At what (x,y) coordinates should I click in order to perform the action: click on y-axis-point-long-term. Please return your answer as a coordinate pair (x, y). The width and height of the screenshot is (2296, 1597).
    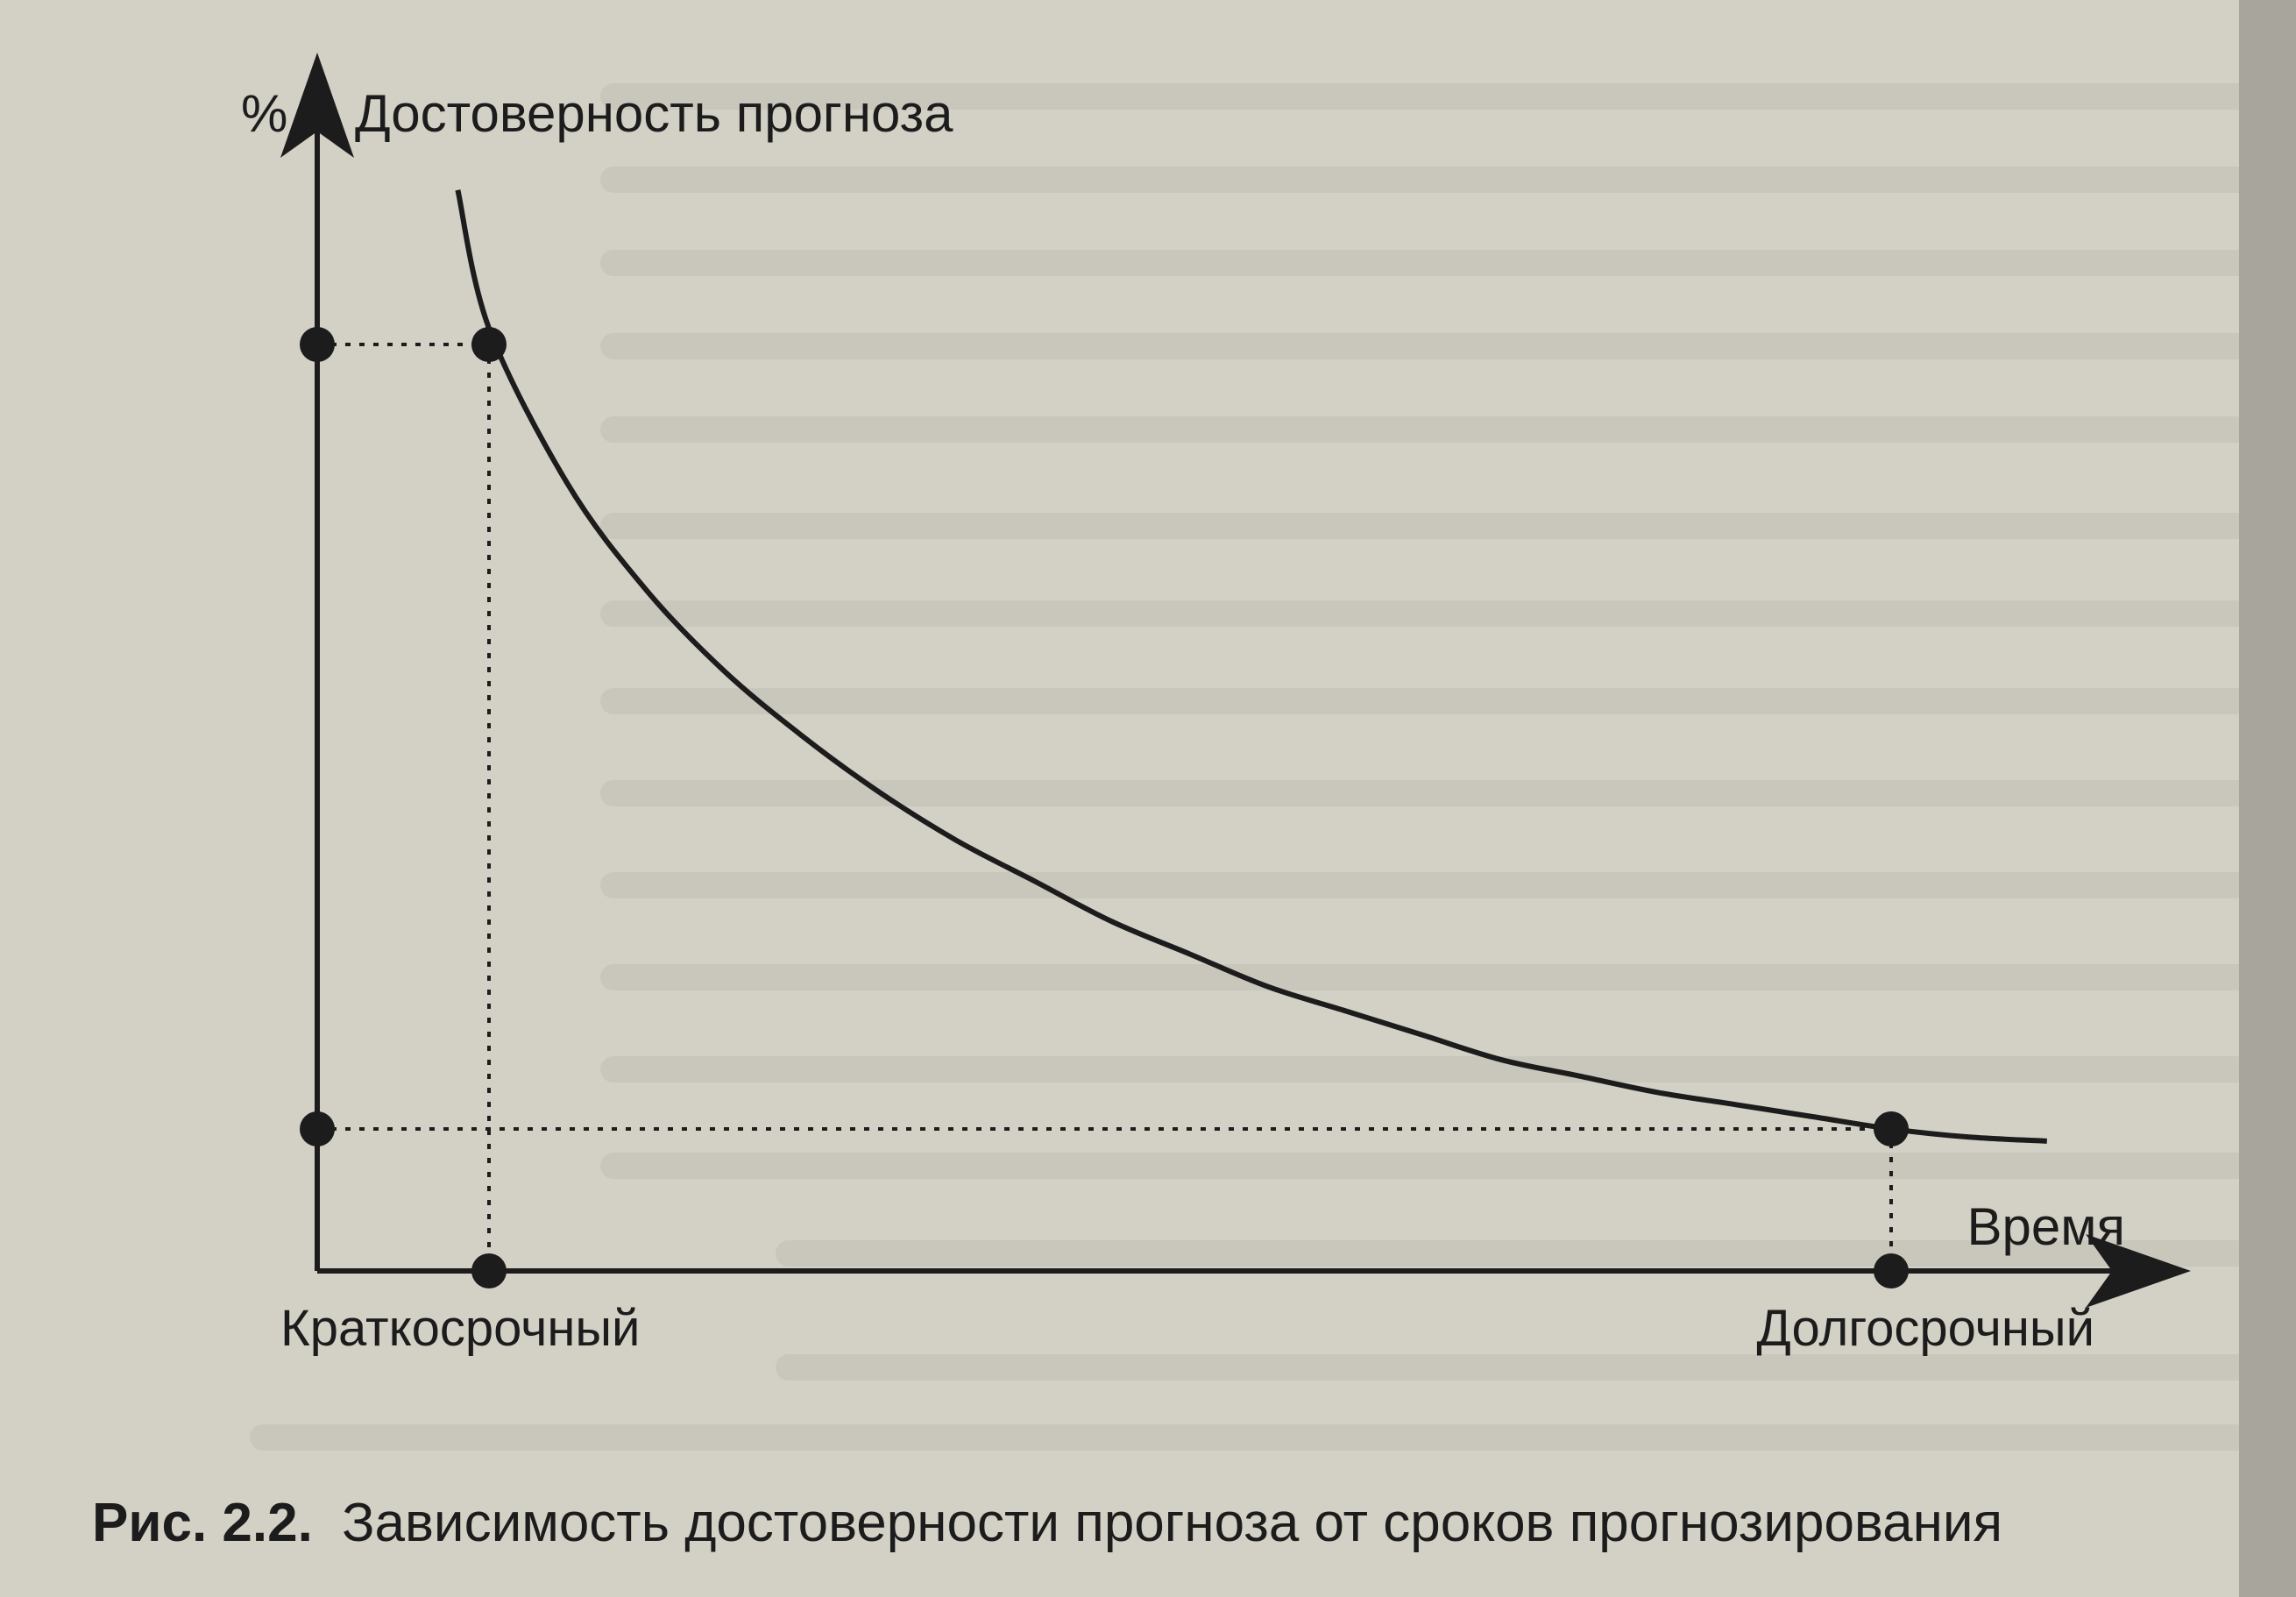
    Looking at the image, I should click on (317, 1128).